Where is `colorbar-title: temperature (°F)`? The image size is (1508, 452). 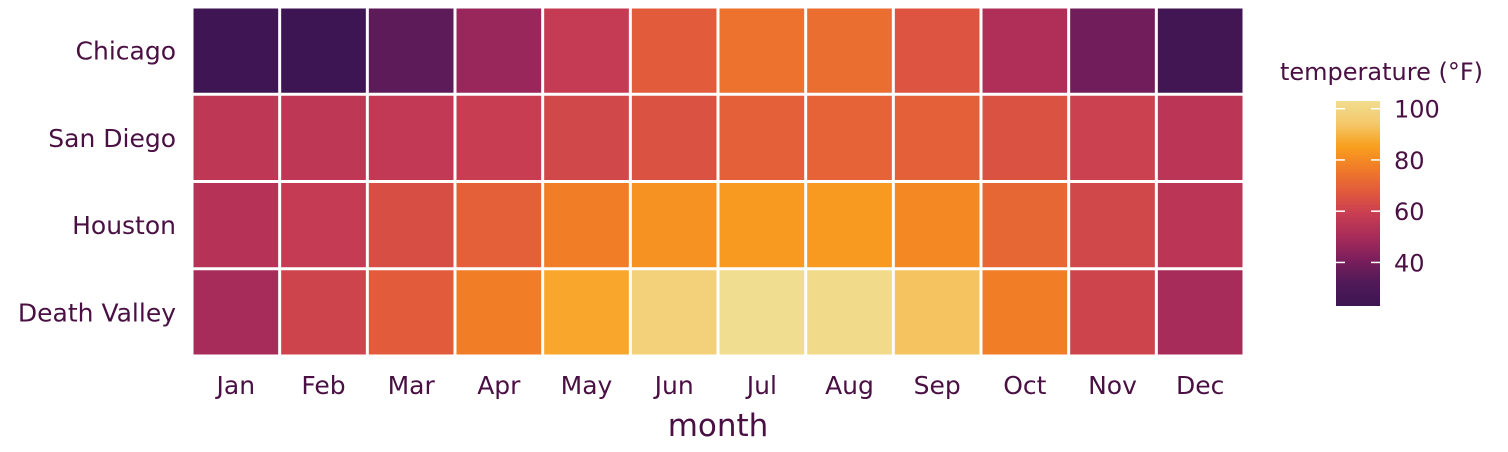
colorbar-title: temperature (°F) is located at coordinates (1381, 72).